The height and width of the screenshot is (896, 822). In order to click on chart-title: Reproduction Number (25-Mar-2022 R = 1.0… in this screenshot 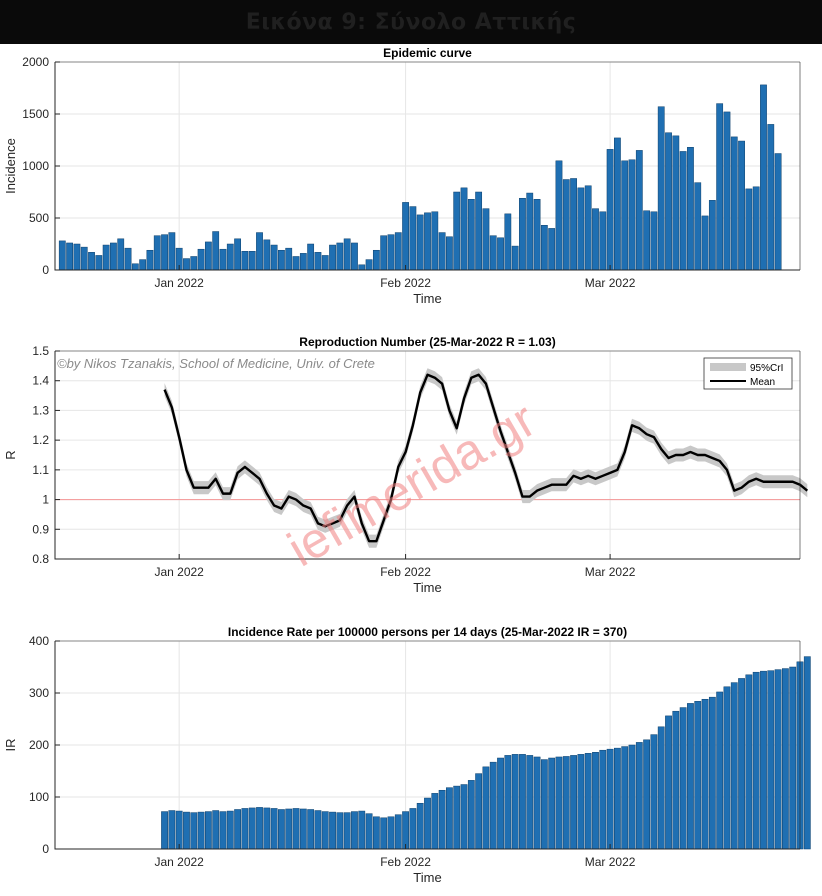, I will do `click(427, 342)`.